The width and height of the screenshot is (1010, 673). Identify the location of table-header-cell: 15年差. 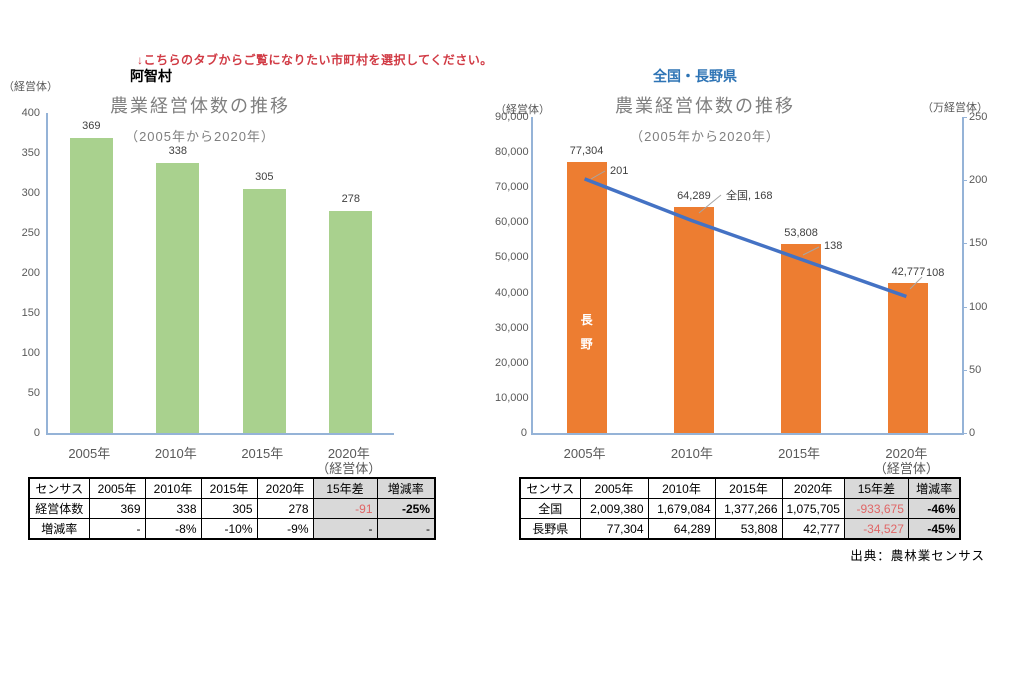
(876, 488).